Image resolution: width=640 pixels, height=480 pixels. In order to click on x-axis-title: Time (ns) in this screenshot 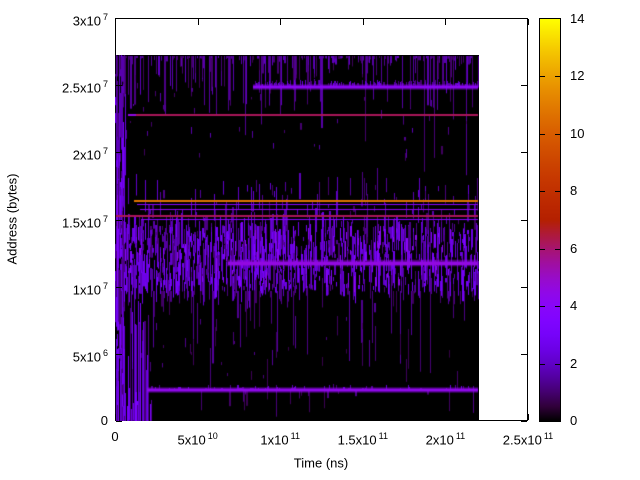, I will do `click(321, 463)`.